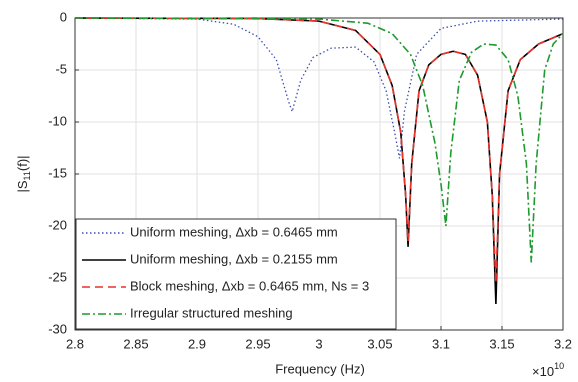 This screenshot has height=382, width=578. I want to click on legend-label: Uniform meshing, Δxb = 0.6465 mm, so click(234, 231).